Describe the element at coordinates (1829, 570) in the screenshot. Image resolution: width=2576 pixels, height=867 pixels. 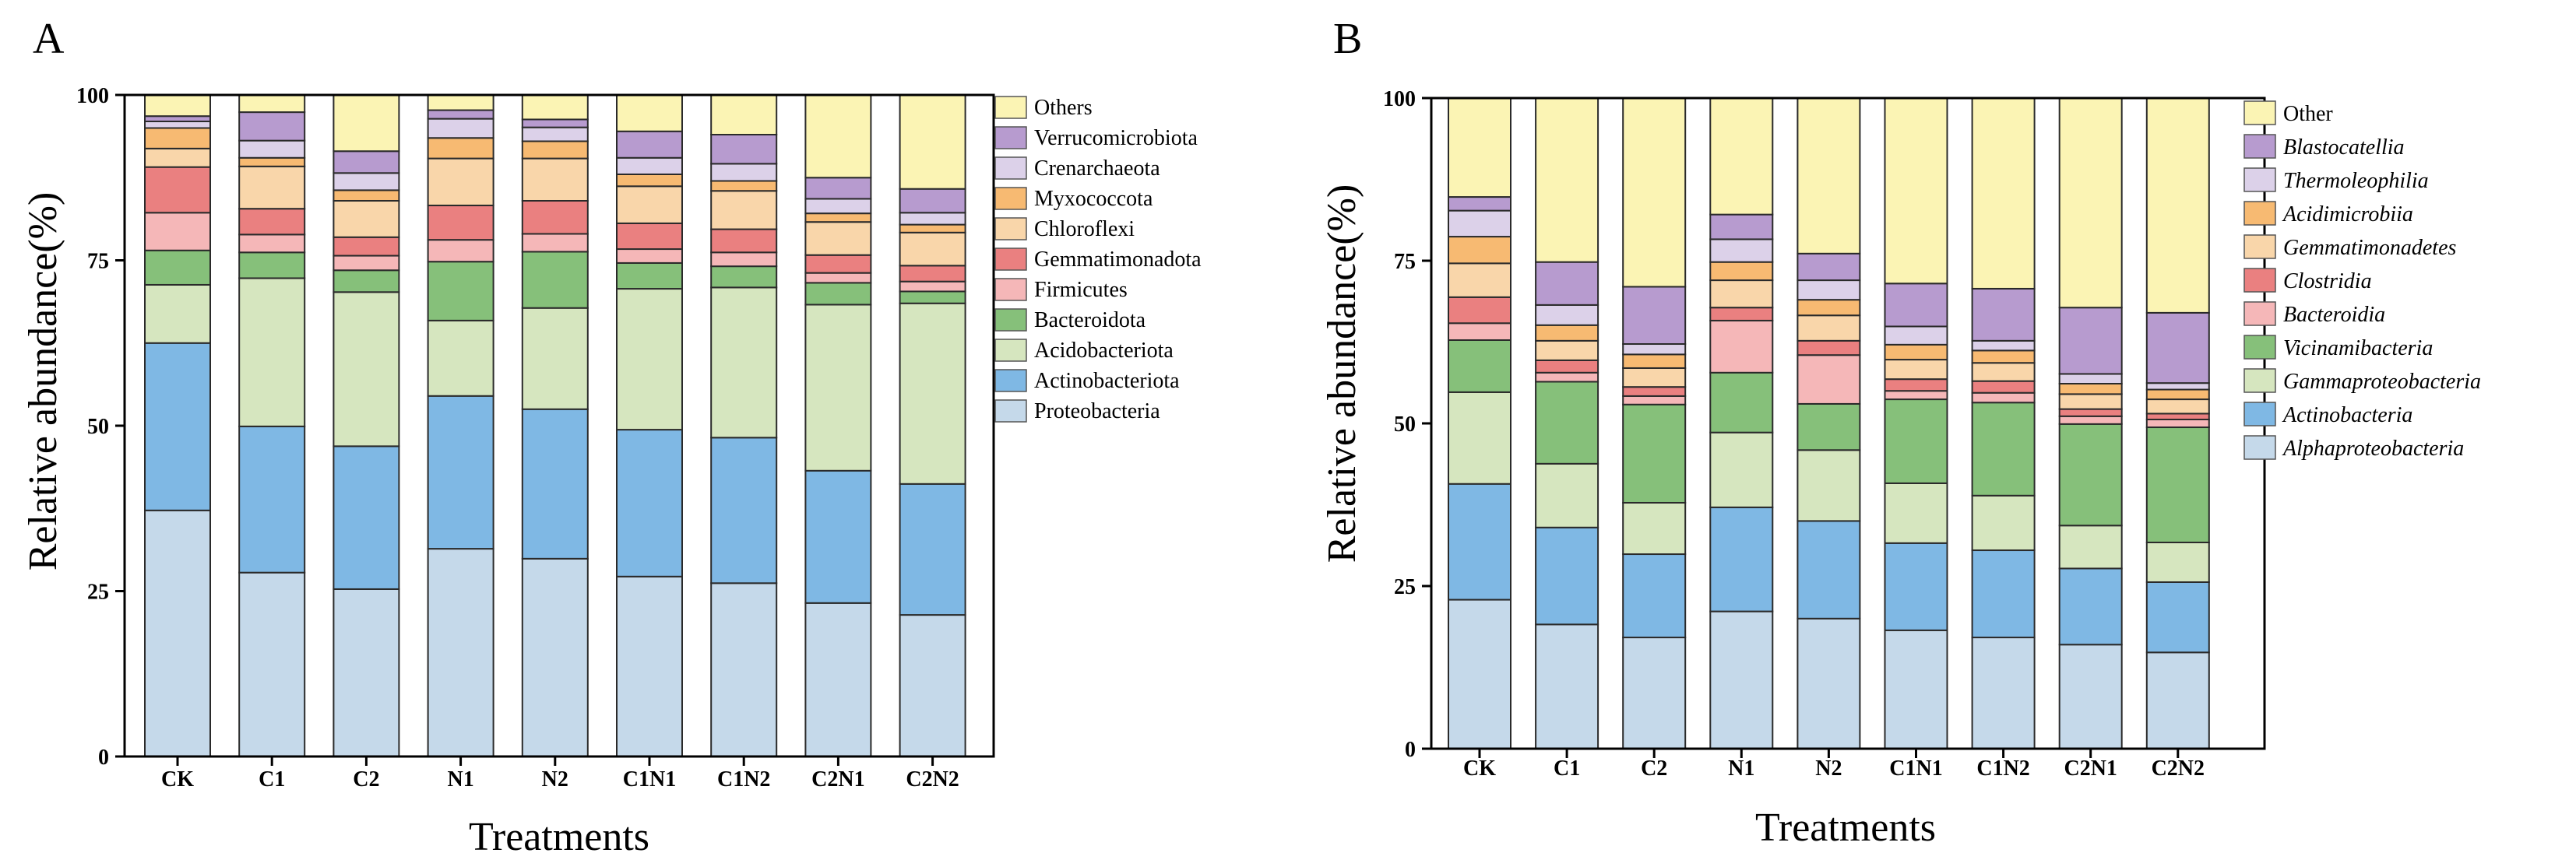
I see `bar-segment-n2-actinobacteria` at that location.